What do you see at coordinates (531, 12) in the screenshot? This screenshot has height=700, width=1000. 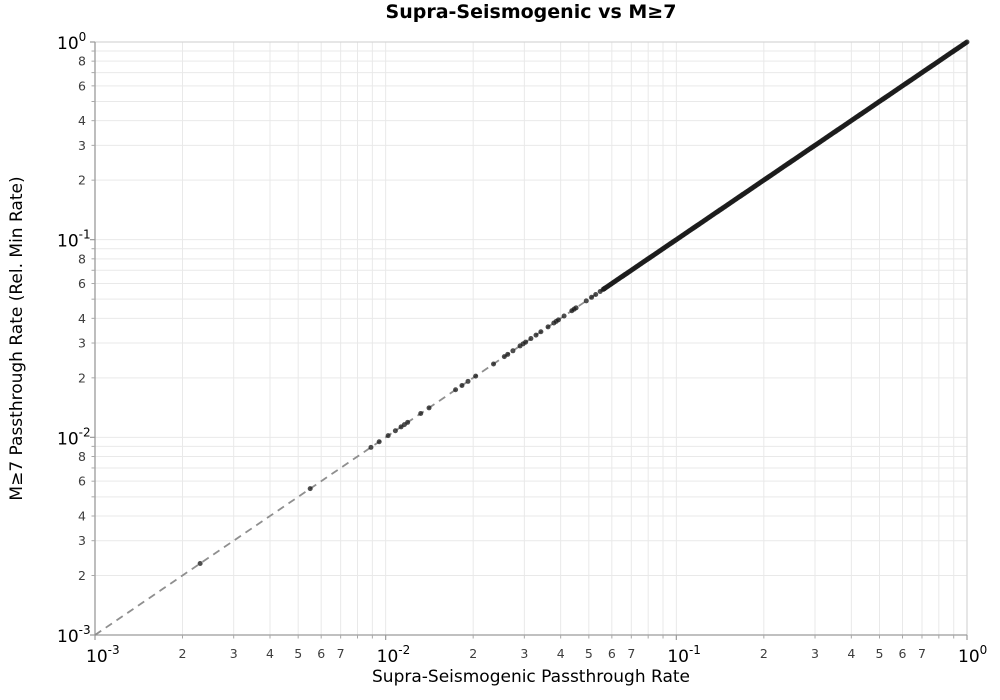 I see `chart-title: Supra-Seismogenic vs M≥7` at bounding box center [531, 12].